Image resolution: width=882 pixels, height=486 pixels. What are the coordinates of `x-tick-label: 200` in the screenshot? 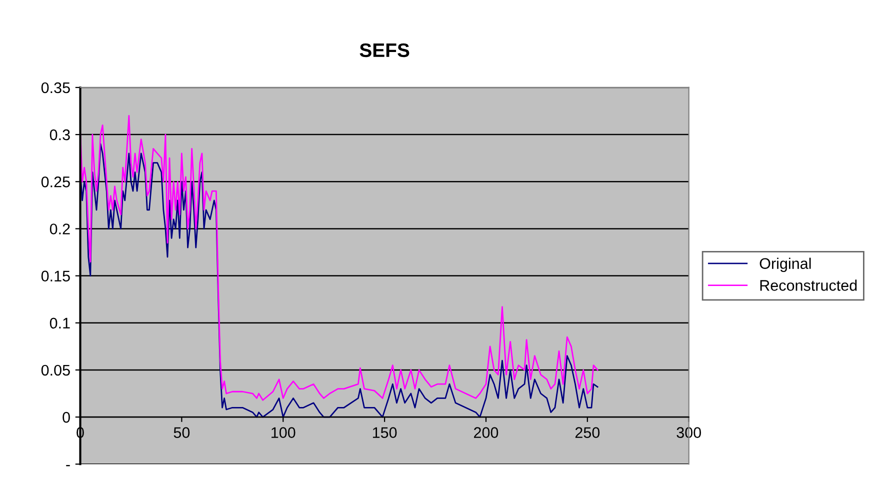 It's located at (486, 432).